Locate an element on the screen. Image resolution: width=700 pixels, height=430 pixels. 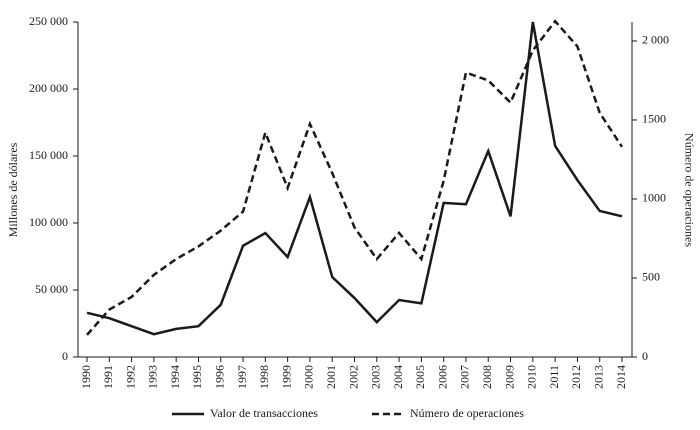
legend-label: Valor de transacciones is located at coordinates (264, 413).